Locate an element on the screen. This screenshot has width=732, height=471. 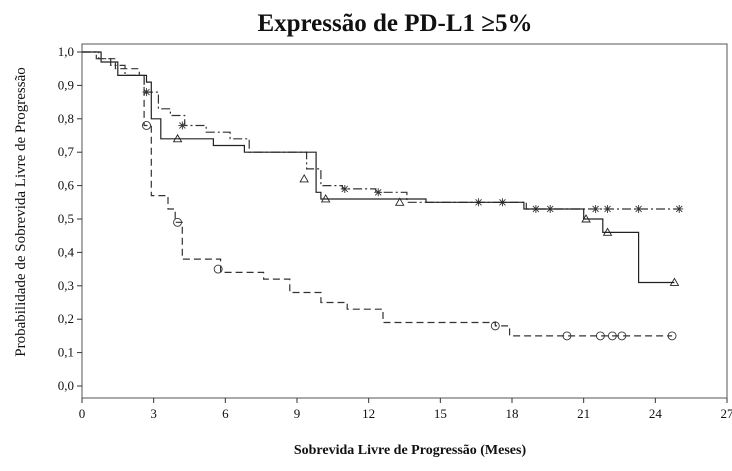
x-tick-label: 27 is located at coordinates (726, 413).